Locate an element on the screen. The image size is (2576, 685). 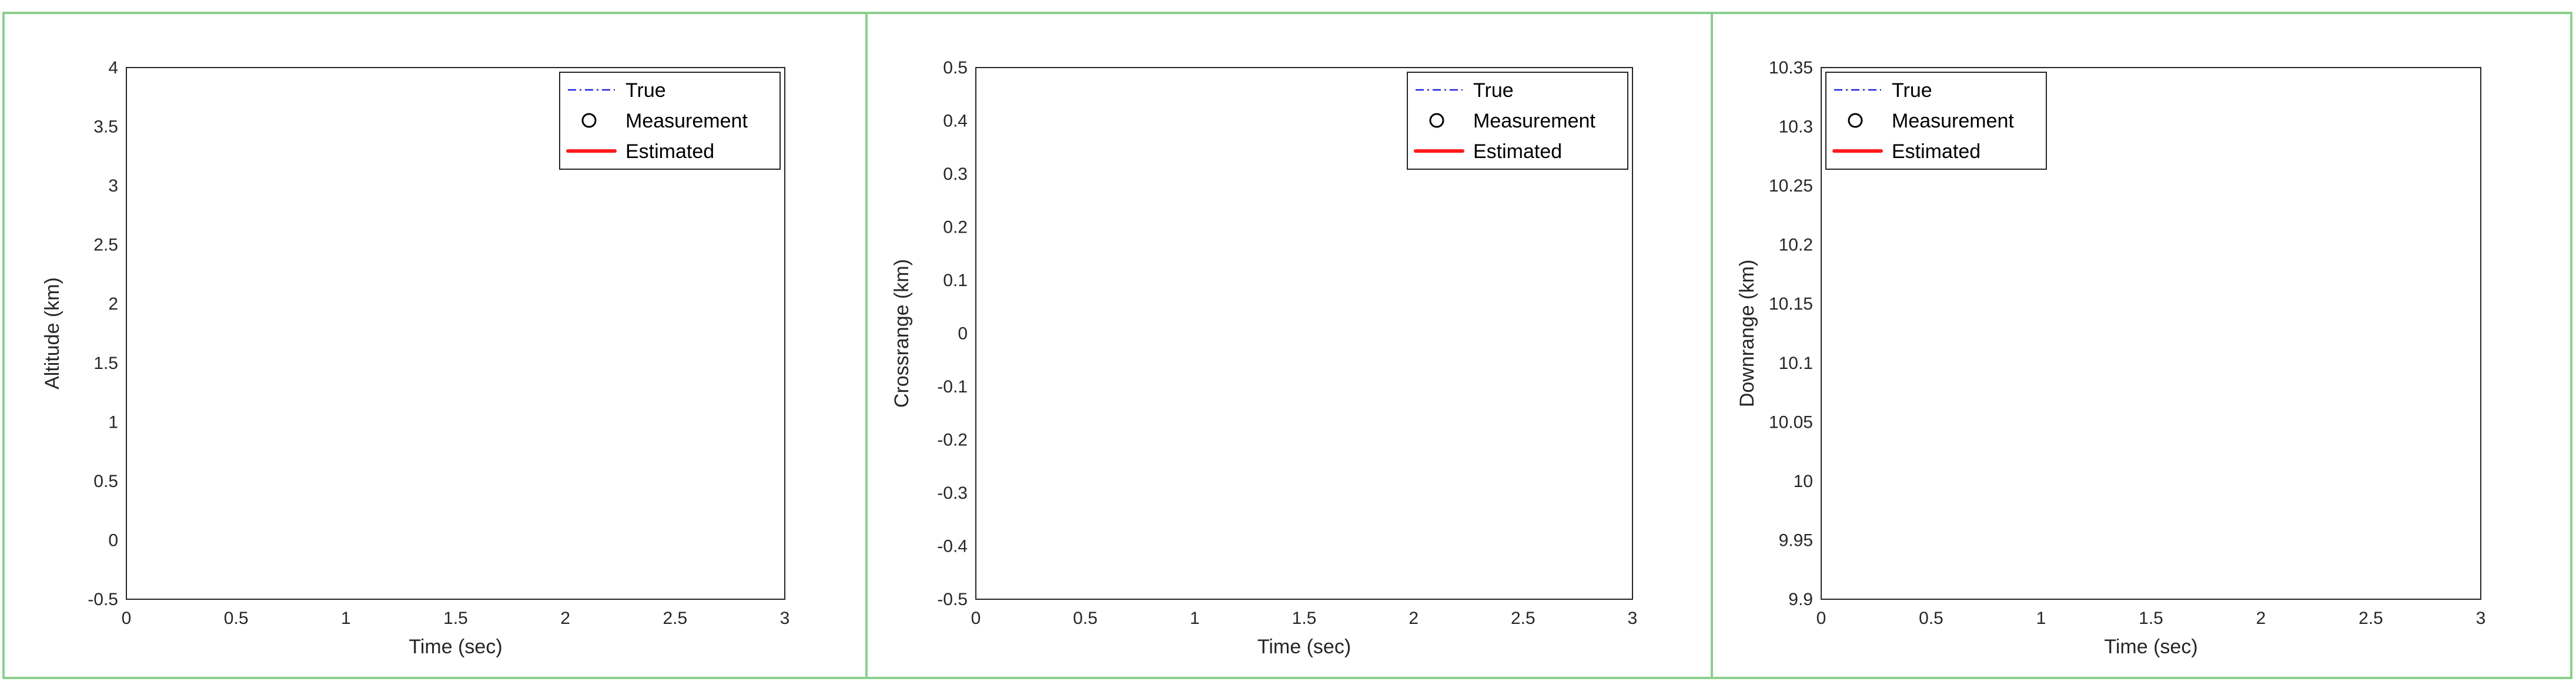
altitude-legend-label: Estimated is located at coordinates (669, 151).